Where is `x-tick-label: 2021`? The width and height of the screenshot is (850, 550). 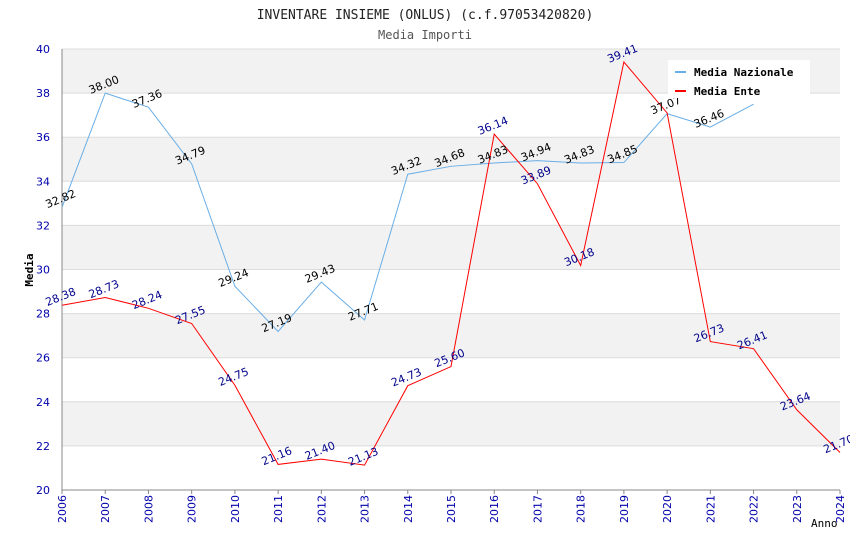
x-tick-label: 2021 is located at coordinates (710, 509).